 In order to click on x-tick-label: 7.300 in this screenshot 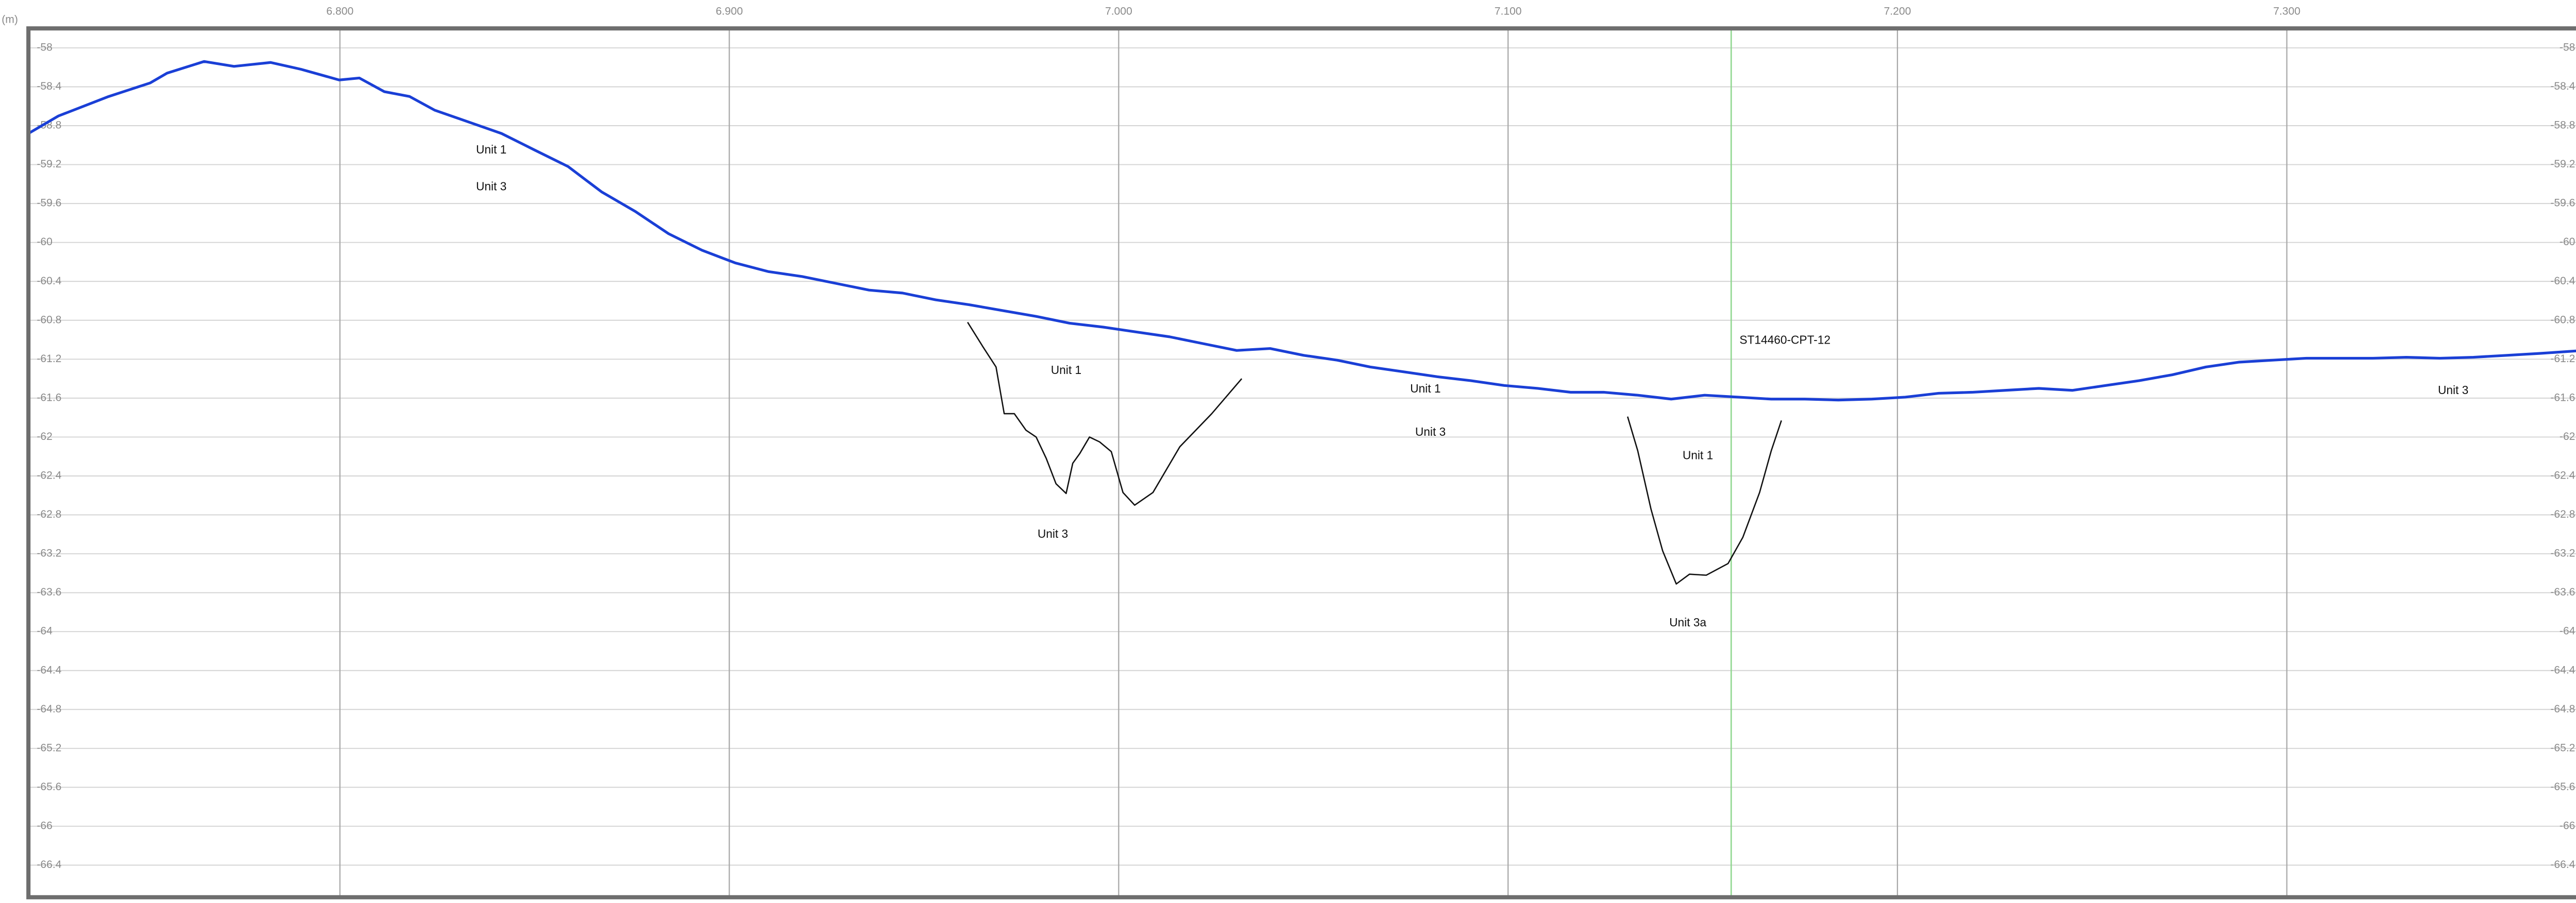, I will do `click(2286, 11)`.